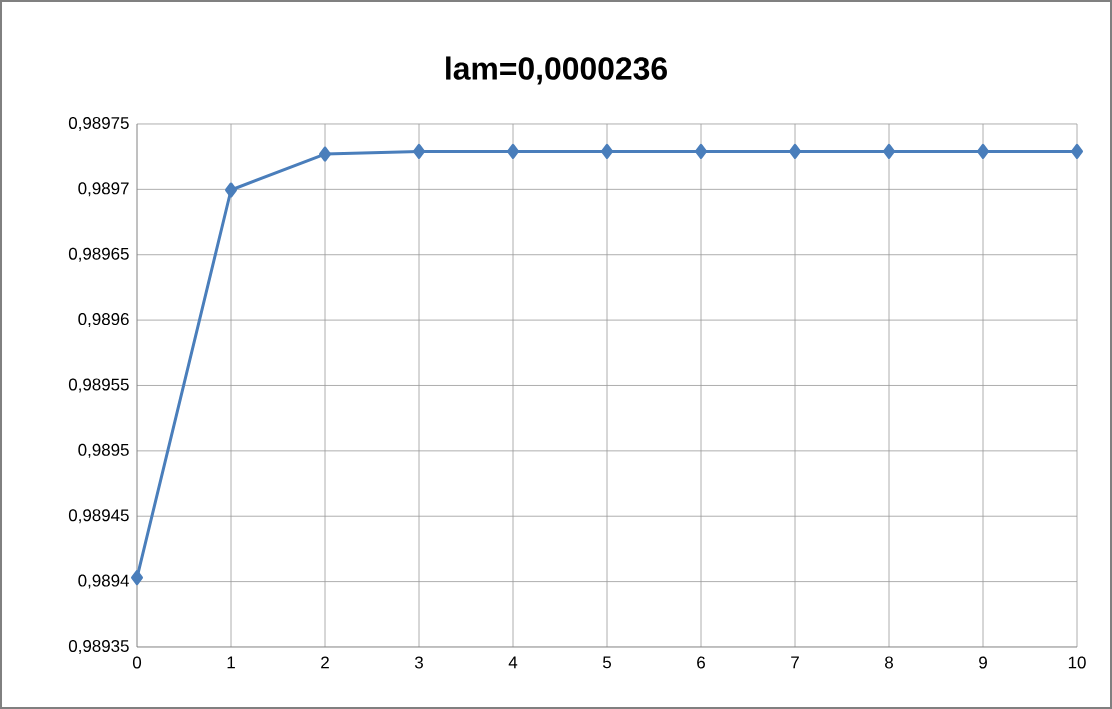  Describe the element at coordinates (983, 662) in the screenshot. I see `x-tick-label: 9` at that location.